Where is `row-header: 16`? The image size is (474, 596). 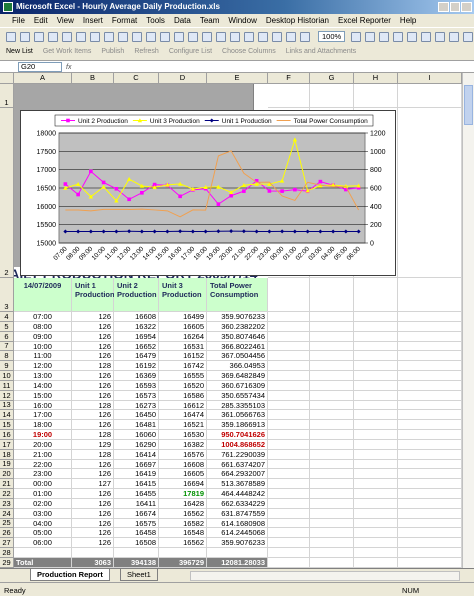 row-header: 16 is located at coordinates (7, 435).